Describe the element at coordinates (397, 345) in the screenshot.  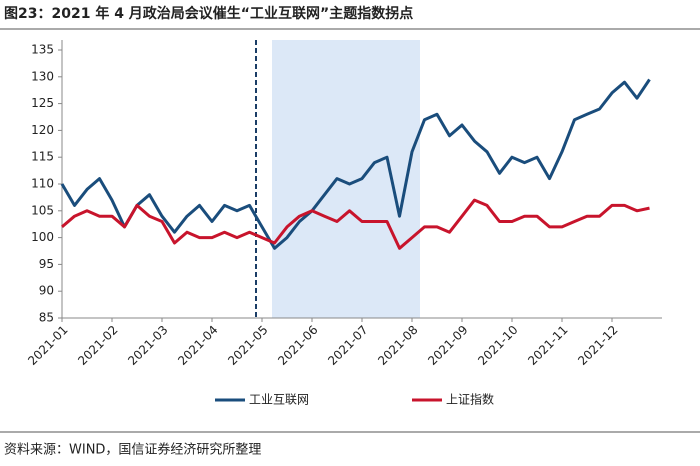
I see `x-tick-label: 2021-08` at that location.